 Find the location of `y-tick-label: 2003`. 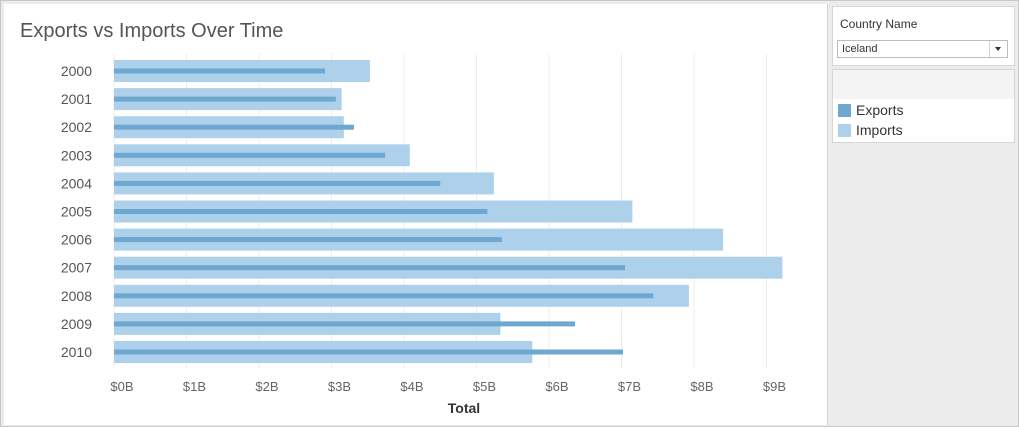

y-tick-label: 2003 is located at coordinates (76, 155).